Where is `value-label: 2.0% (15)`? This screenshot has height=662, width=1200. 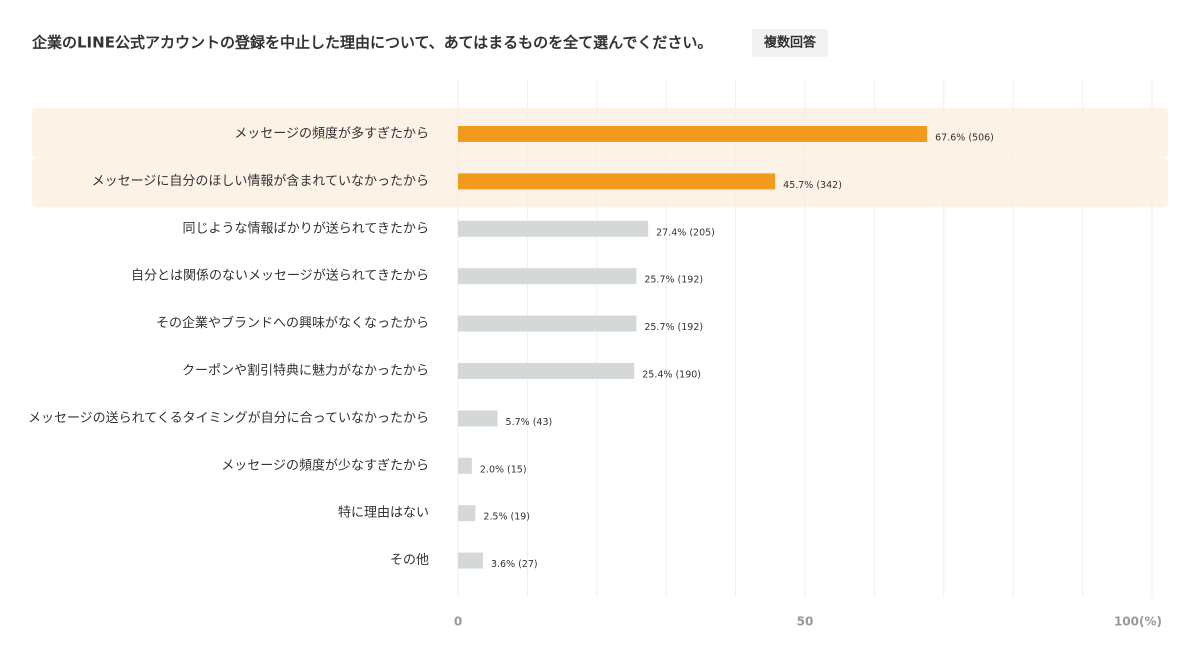 value-label: 2.0% (15) is located at coordinates (503, 469).